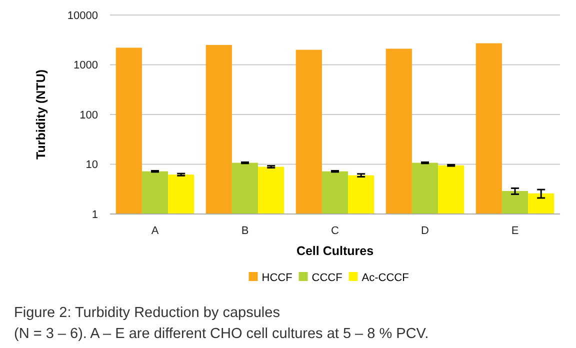 The image size is (576, 348). What do you see at coordinates (221, 334) in the screenshot?
I see `text: (N = 3 – 6). A – E are different CHO cell cultures at 5 – 8 % PCV.` at bounding box center [221, 334].